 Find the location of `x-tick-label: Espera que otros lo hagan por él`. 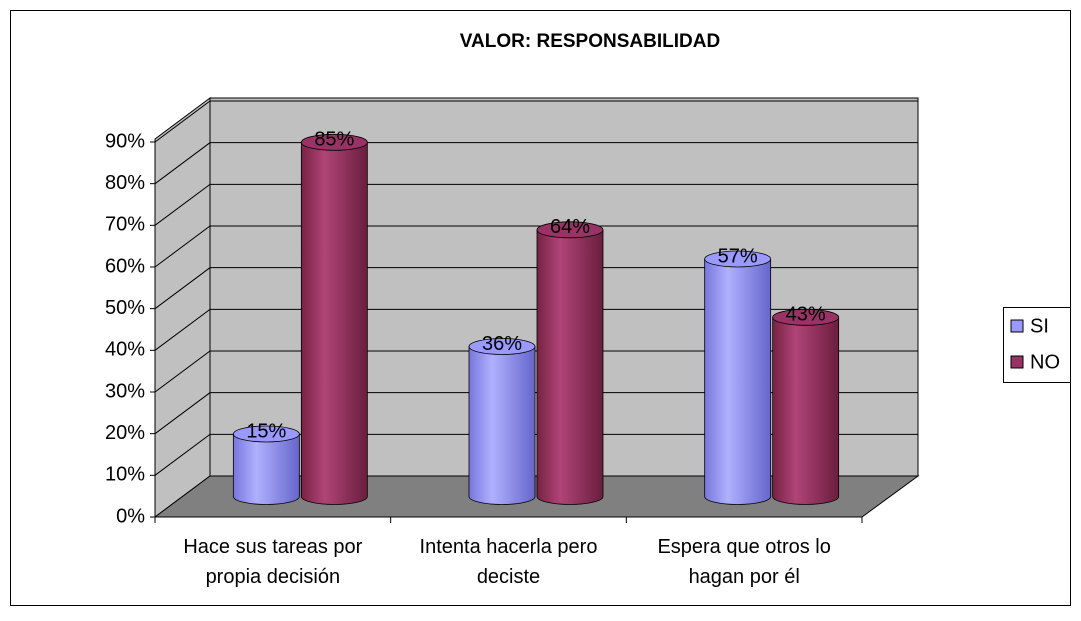

x-tick-label: Espera que otros lo hagan por él is located at coordinates (743, 562).